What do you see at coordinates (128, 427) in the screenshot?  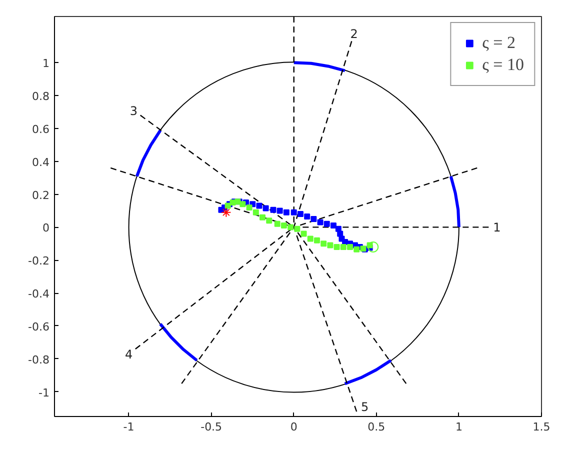 I see `x-tick-label: -1` at bounding box center [128, 427].